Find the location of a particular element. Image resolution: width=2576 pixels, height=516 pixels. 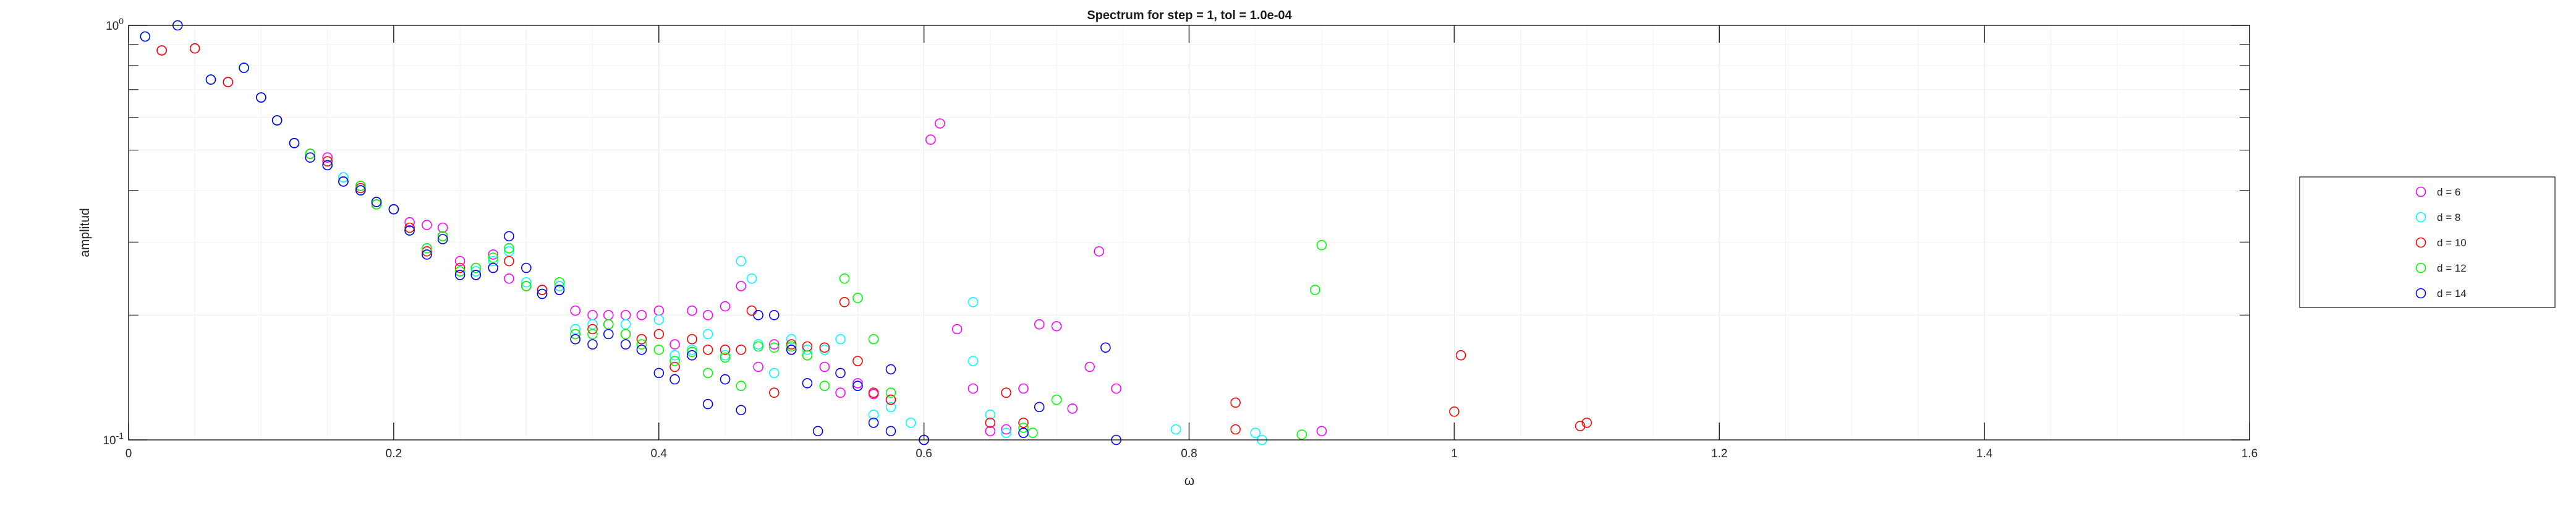

legend-label: d = 6 is located at coordinates (2448, 192).